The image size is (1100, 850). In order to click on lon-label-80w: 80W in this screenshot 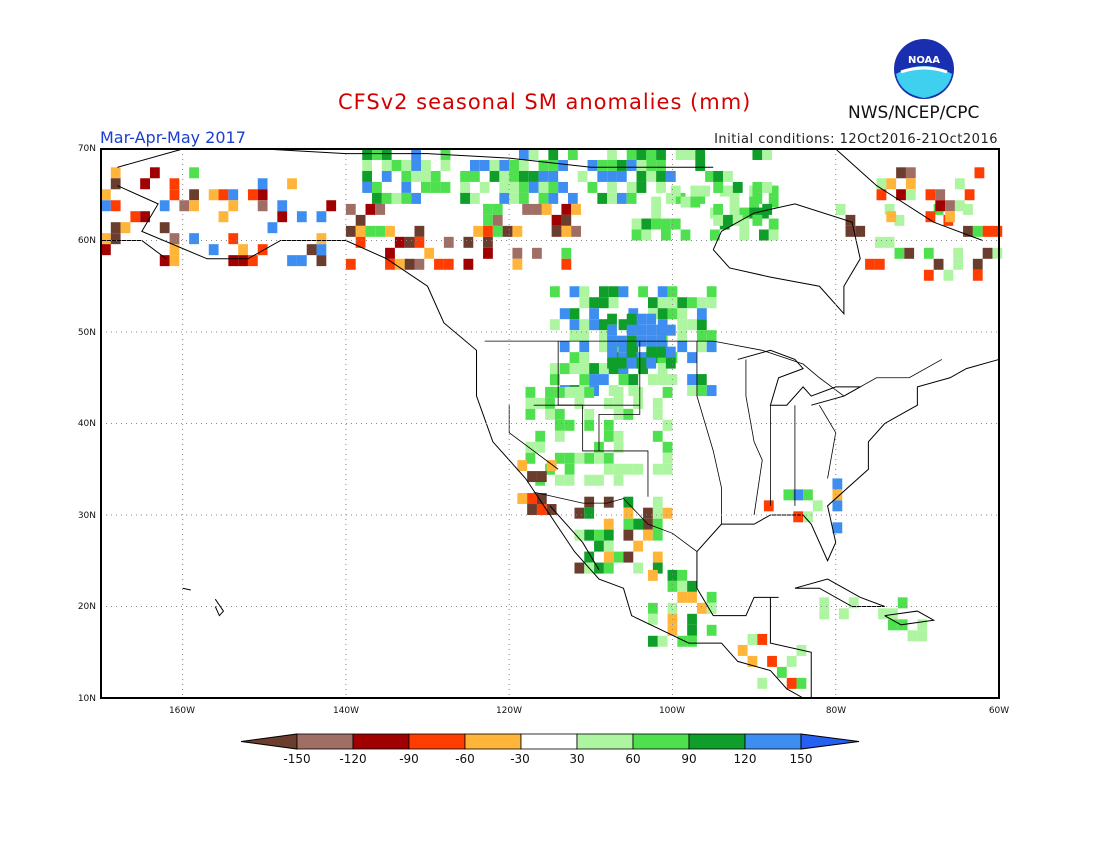, I will do `click(836, 711)`.